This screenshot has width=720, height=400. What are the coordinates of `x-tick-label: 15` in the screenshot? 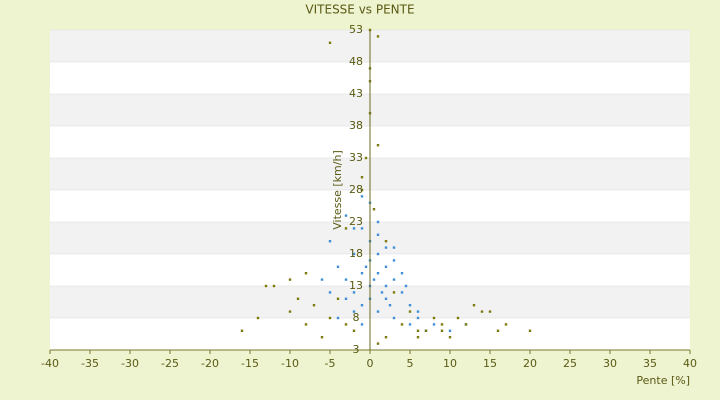 It's located at (490, 363).